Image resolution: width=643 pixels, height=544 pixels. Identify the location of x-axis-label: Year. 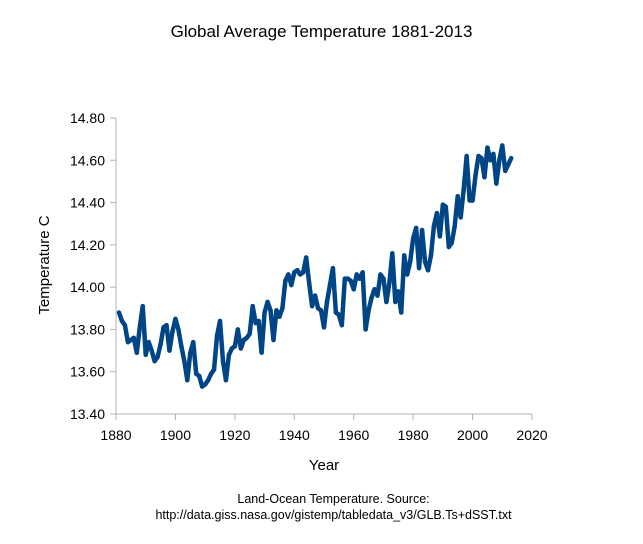
(324, 465).